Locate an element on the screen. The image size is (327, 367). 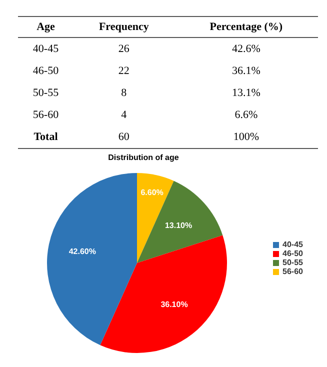
text: 56-60 is located at coordinates (45, 115).